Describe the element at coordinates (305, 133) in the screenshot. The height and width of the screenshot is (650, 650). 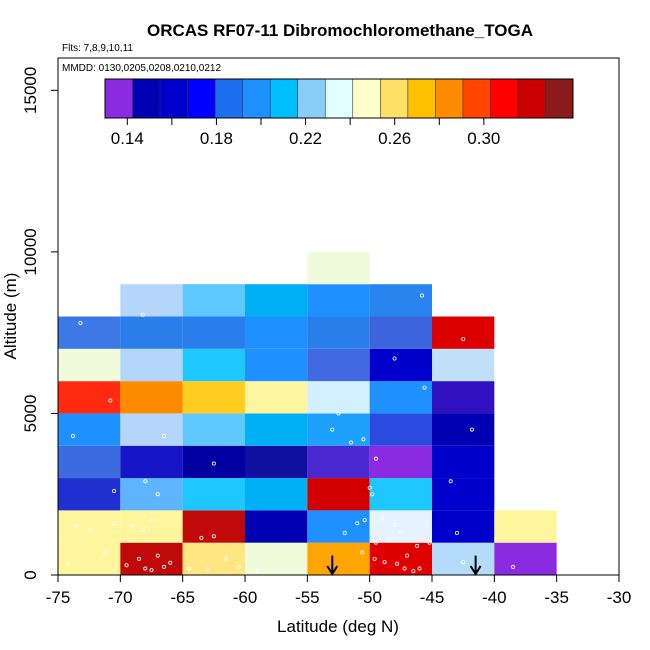
I see `colorbar-ticks: 0.14 0.18 0.22 0.26 0.30` at that location.